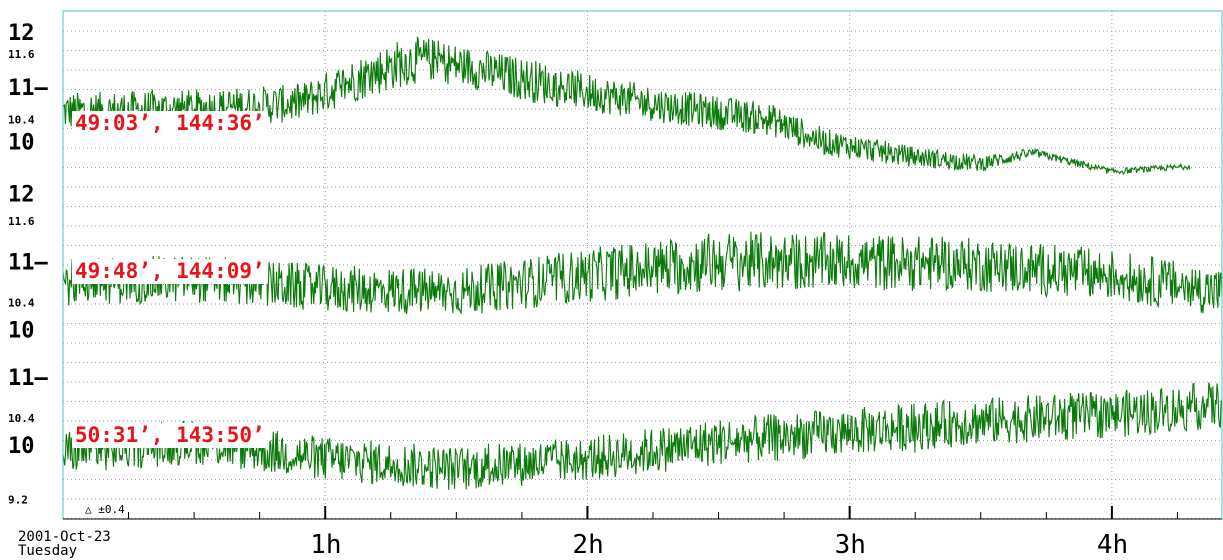 The width and height of the screenshot is (1223, 560). I want to click on panel-coordinate-label: 49:03’, 144:36’, so click(170, 123).